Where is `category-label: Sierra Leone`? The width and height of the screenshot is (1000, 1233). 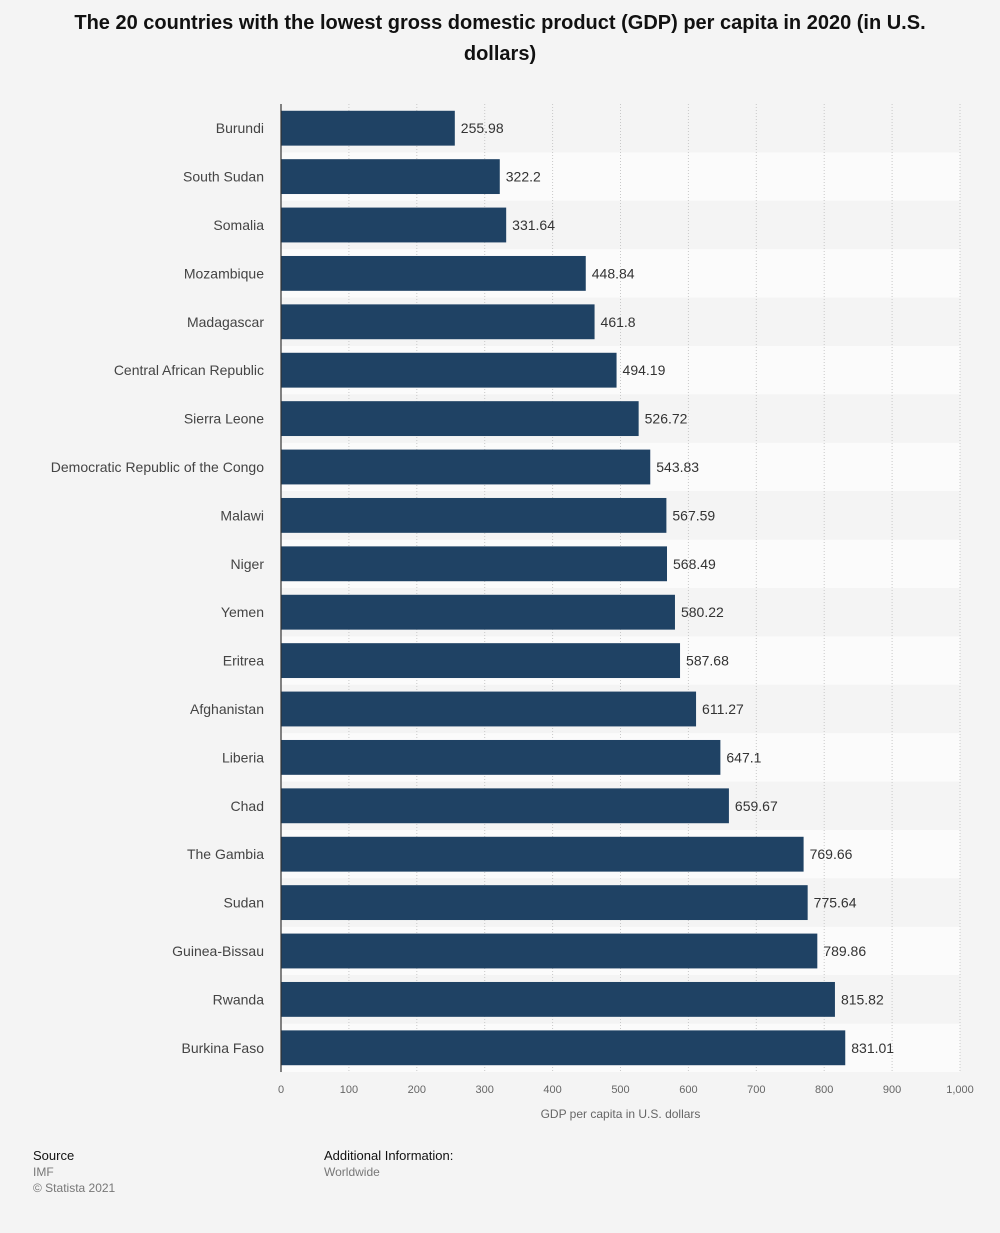 category-label: Sierra Leone is located at coordinates (224, 419).